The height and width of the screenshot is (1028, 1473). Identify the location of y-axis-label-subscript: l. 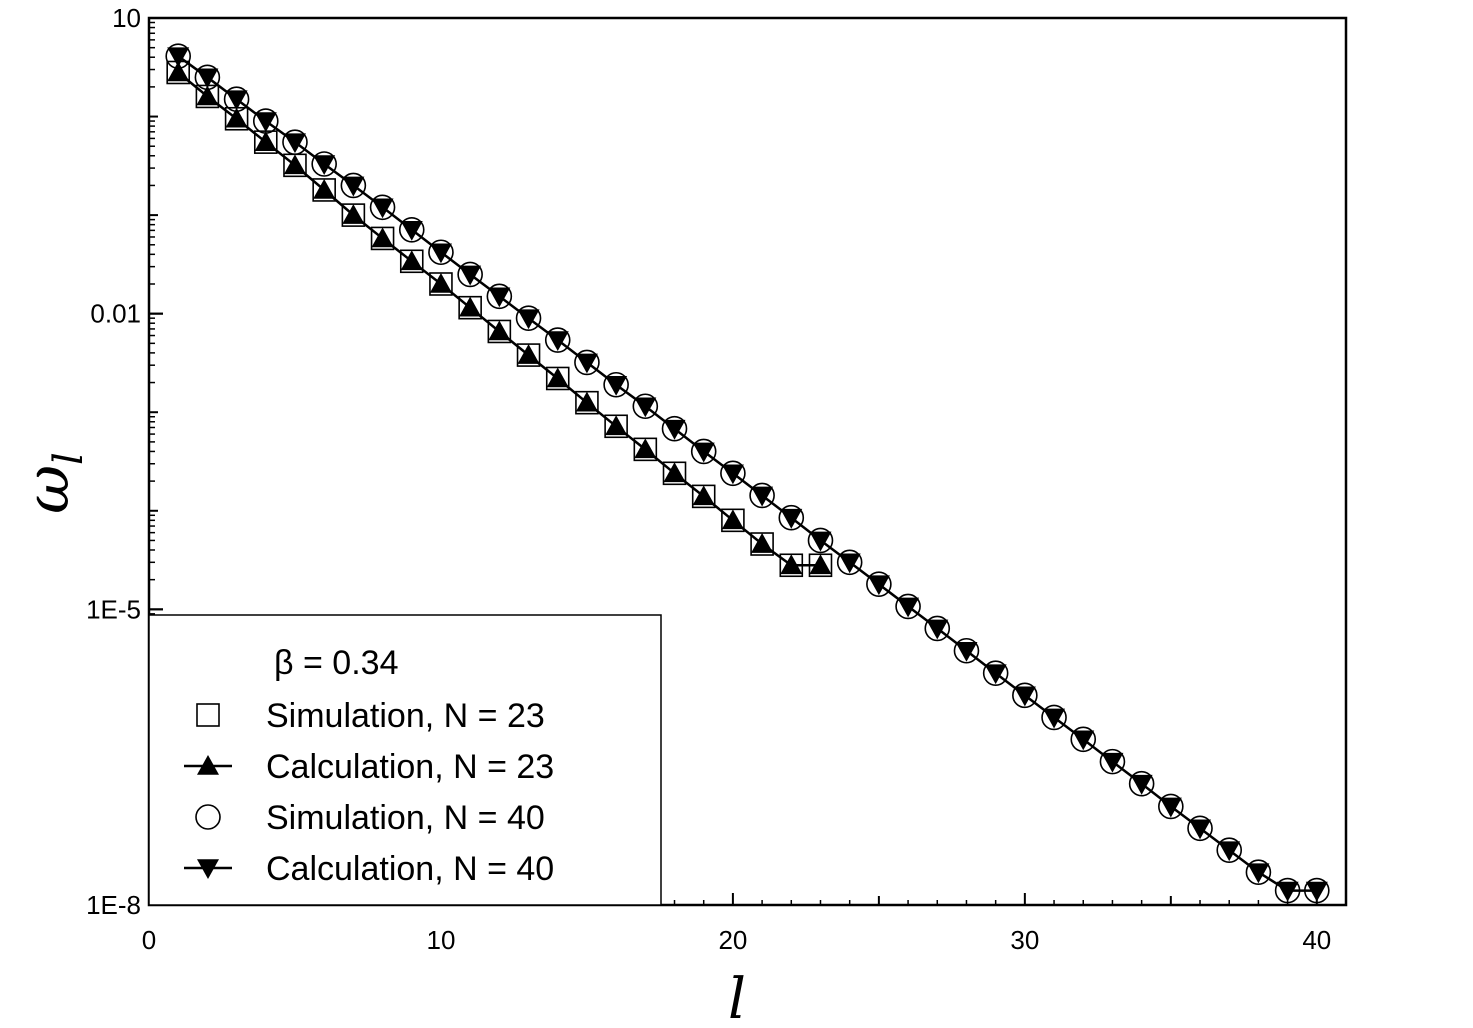
(69, 458).